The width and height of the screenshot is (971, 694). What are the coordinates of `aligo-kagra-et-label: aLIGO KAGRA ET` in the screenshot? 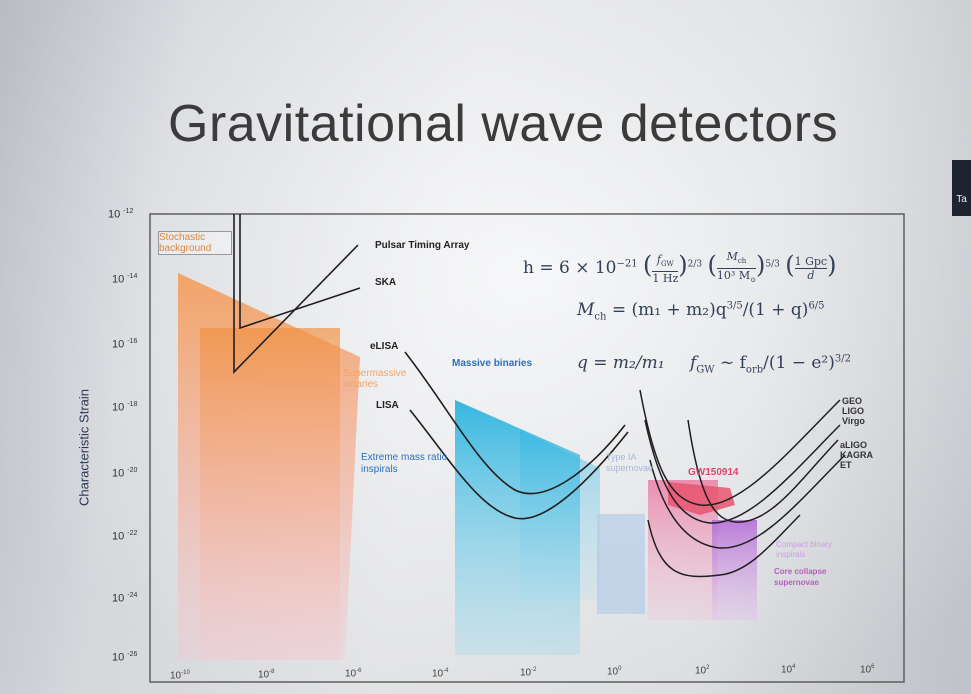 It's located at (856, 455).